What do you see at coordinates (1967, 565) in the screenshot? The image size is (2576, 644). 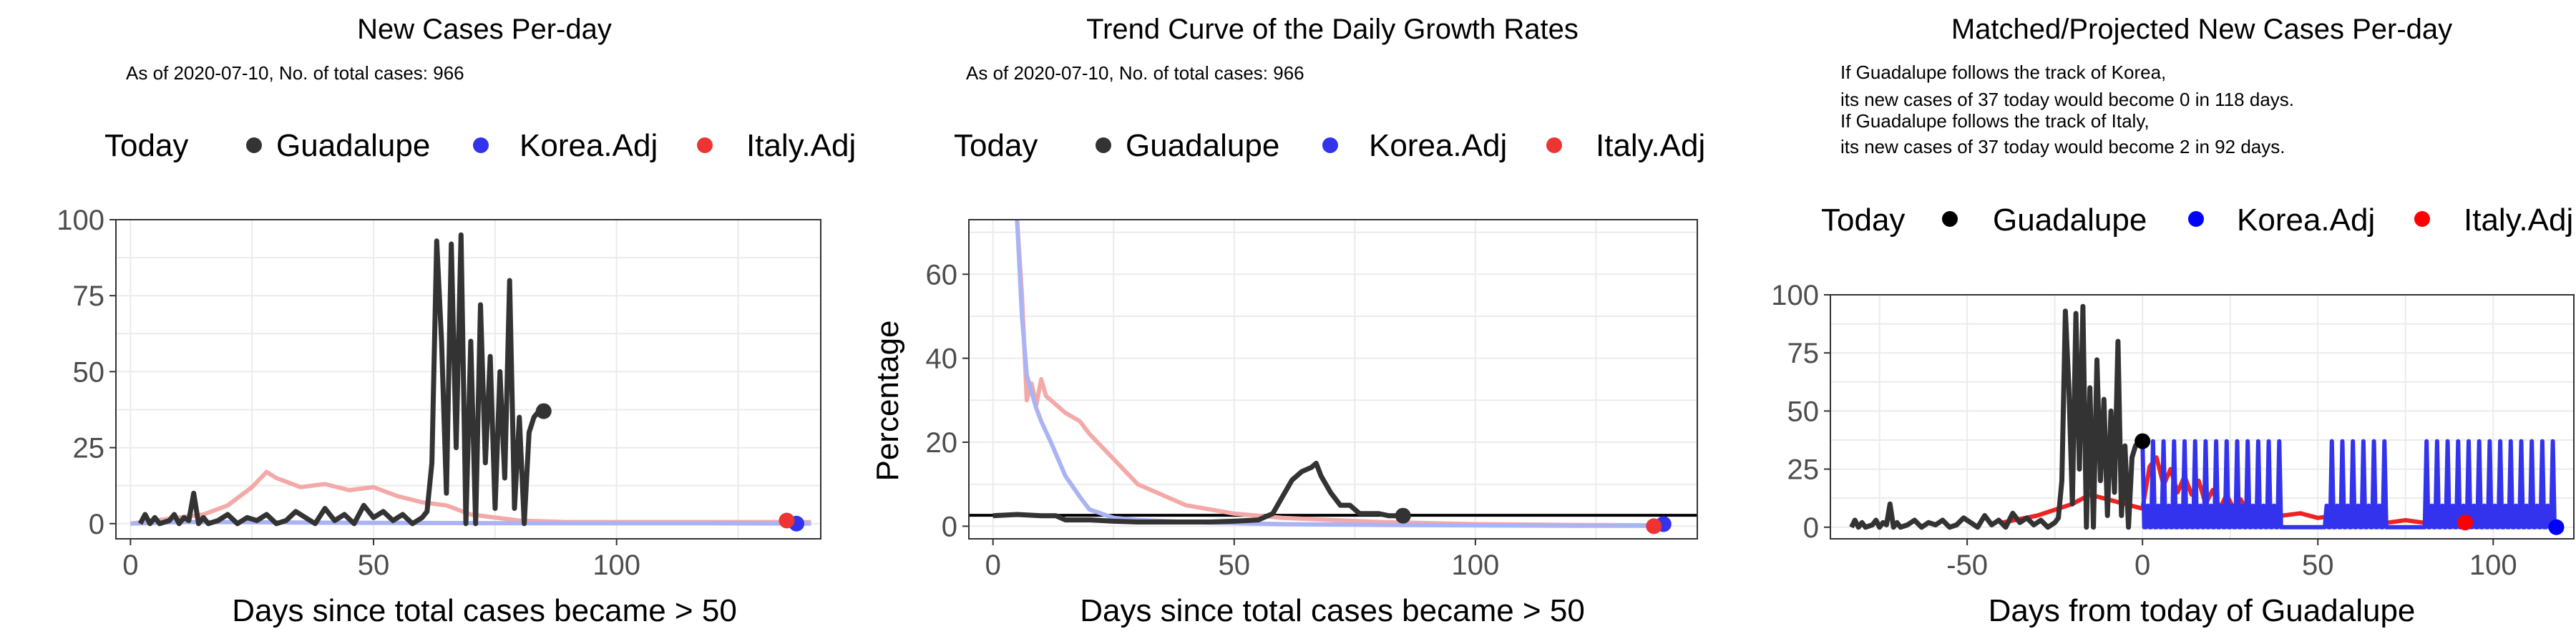 I see `x-tick-label: -50` at bounding box center [1967, 565].